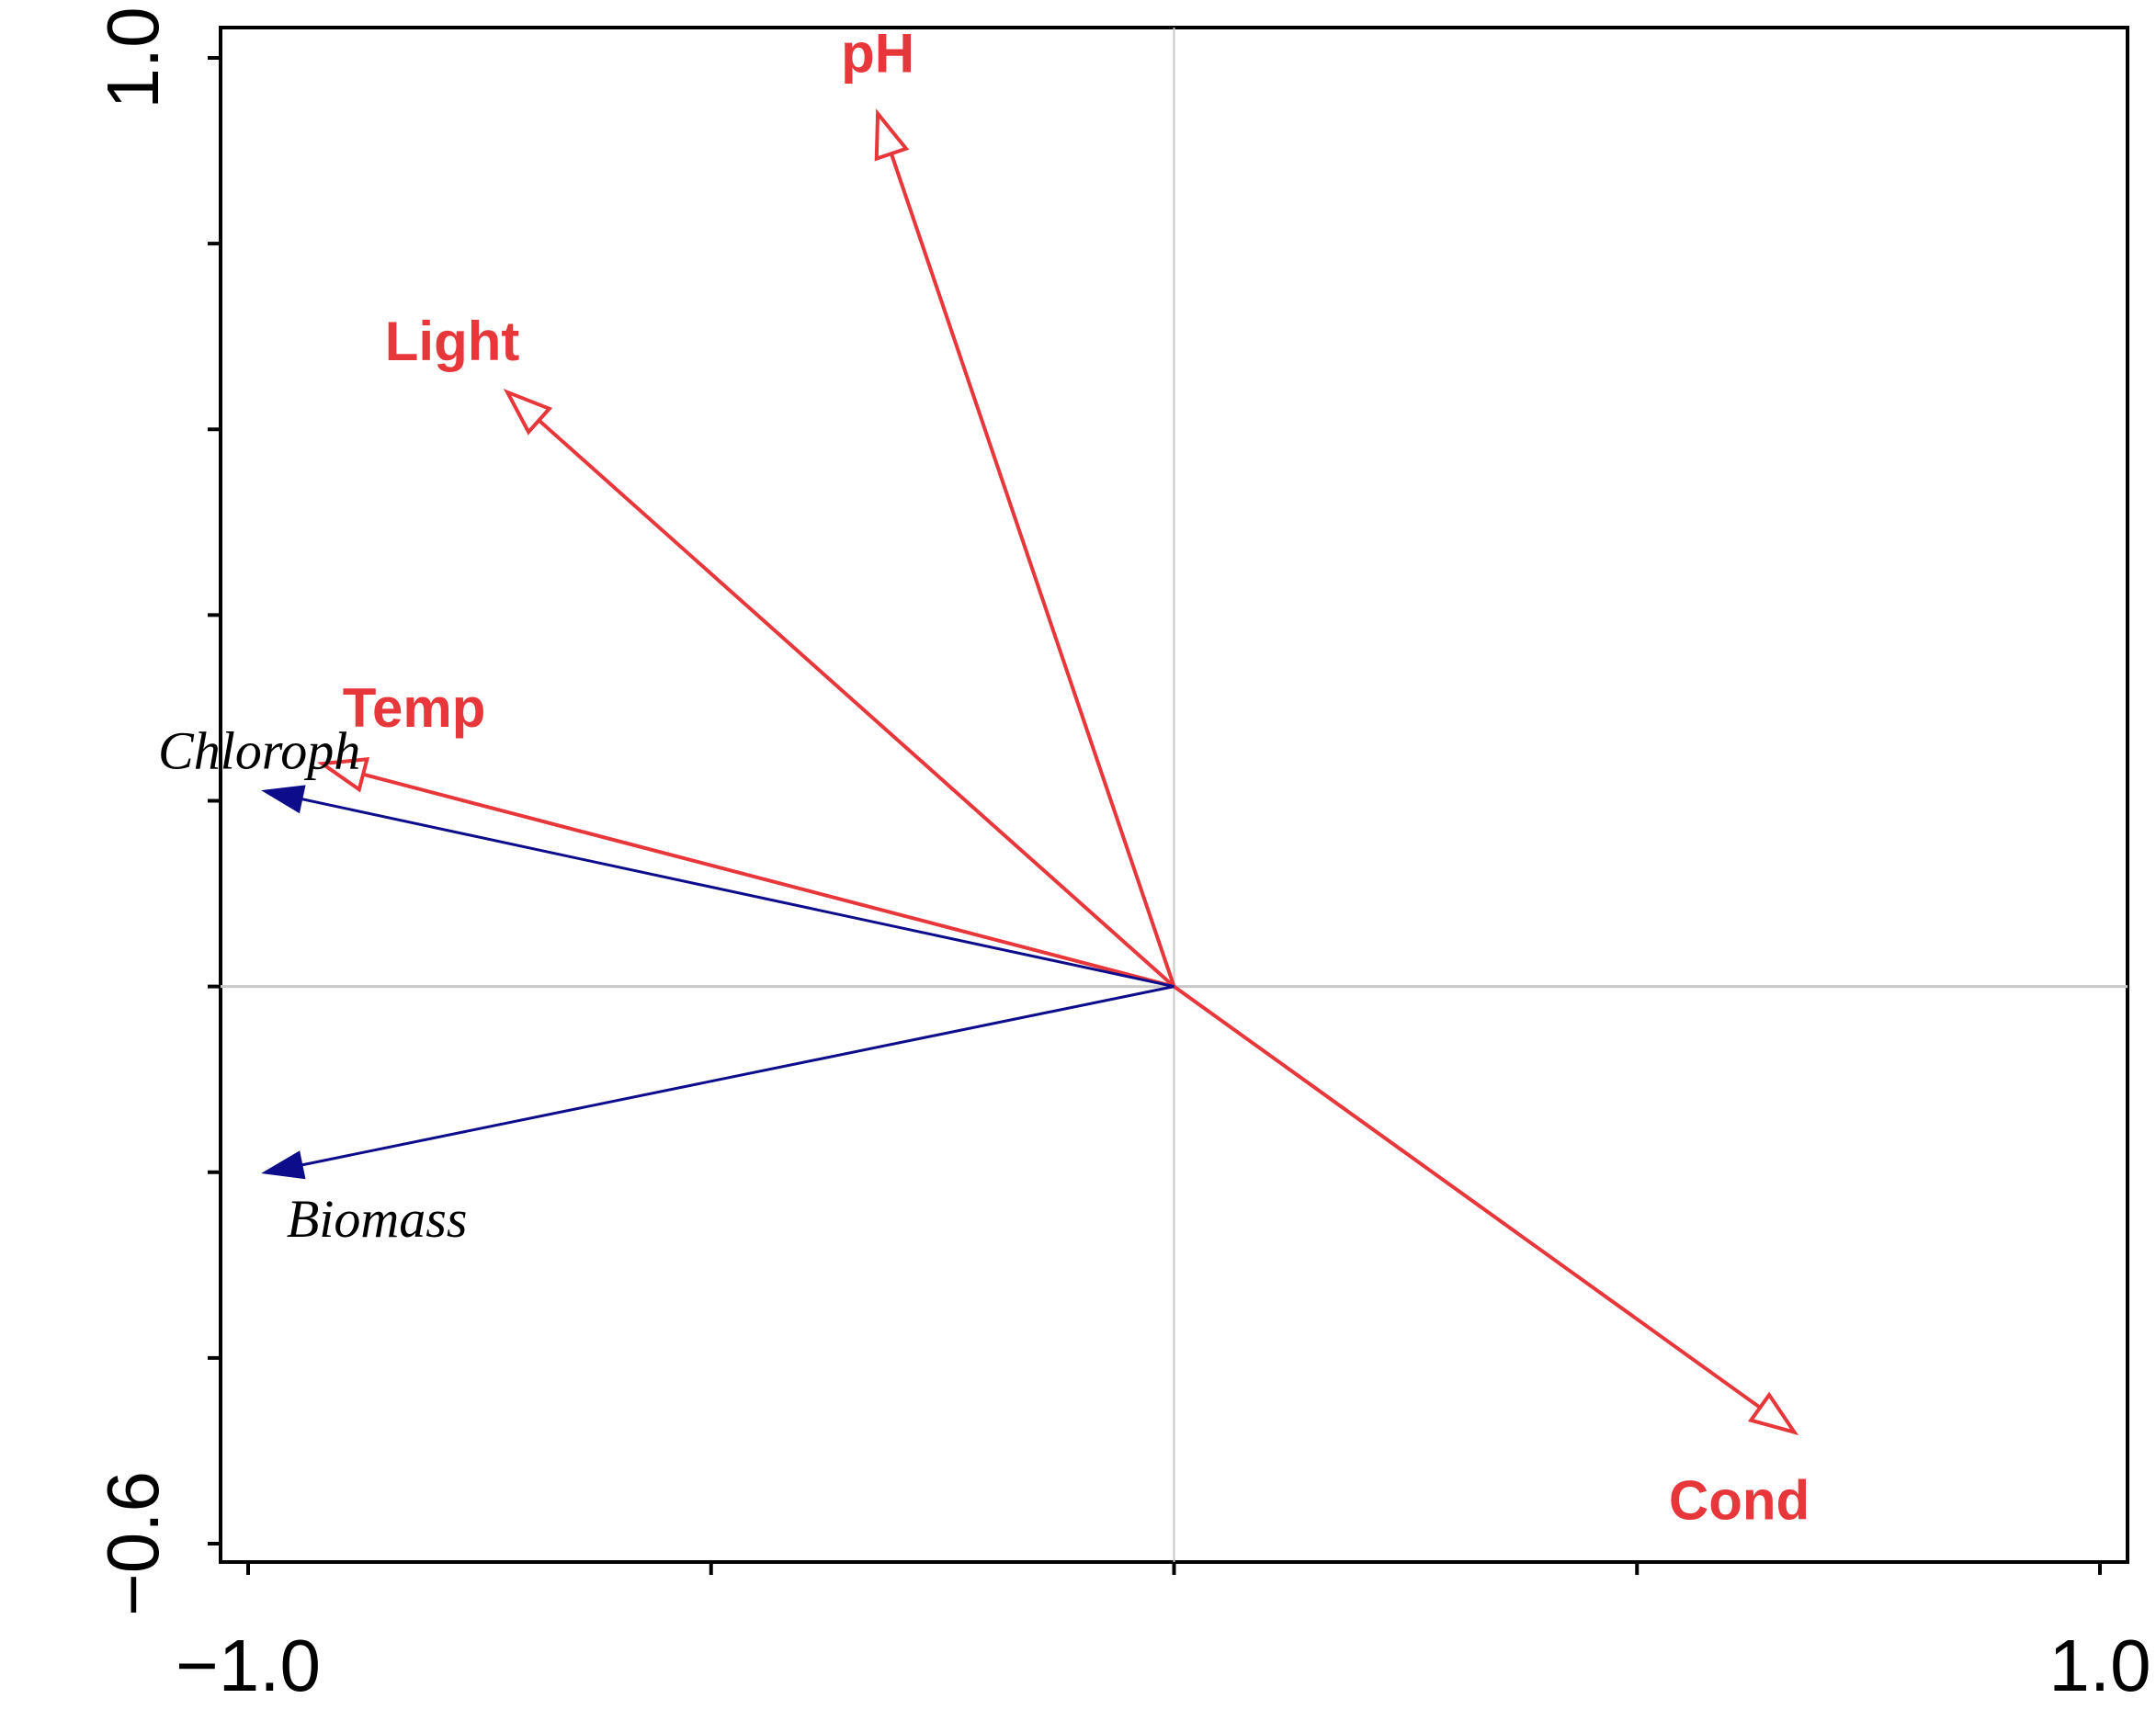 The height and width of the screenshot is (1721, 2156). What do you see at coordinates (2099, 1665) in the screenshot?
I see `x-tick-label: 1.0` at bounding box center [2099, 1665].